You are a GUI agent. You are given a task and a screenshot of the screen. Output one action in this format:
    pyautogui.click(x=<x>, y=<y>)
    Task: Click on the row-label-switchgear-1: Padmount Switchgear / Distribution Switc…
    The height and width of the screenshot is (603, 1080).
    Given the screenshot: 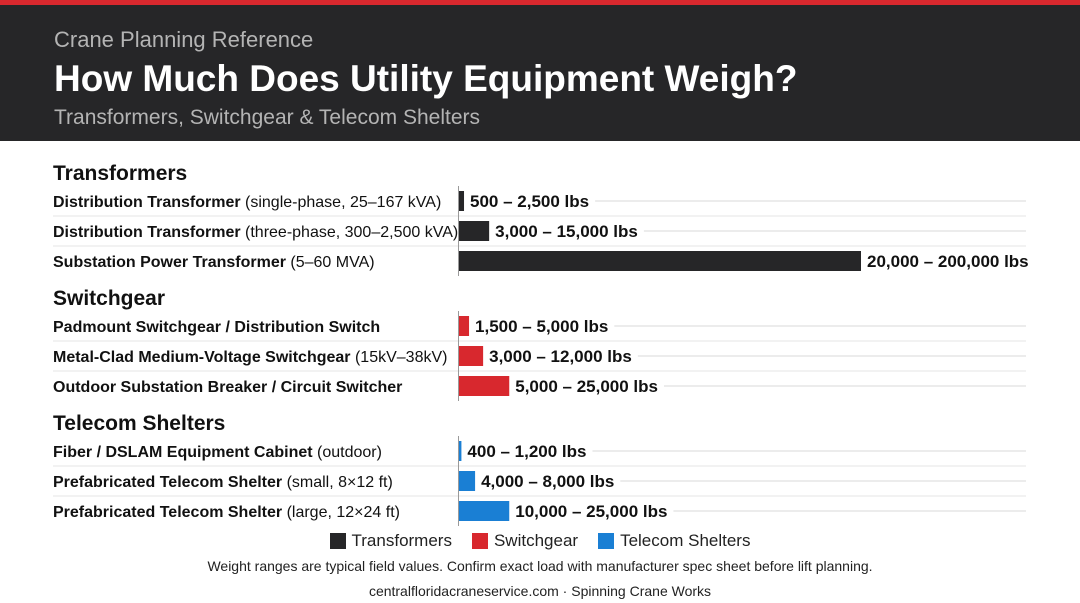 What is the action you would take?
    pyautogui.click(x=216, y=327)
    